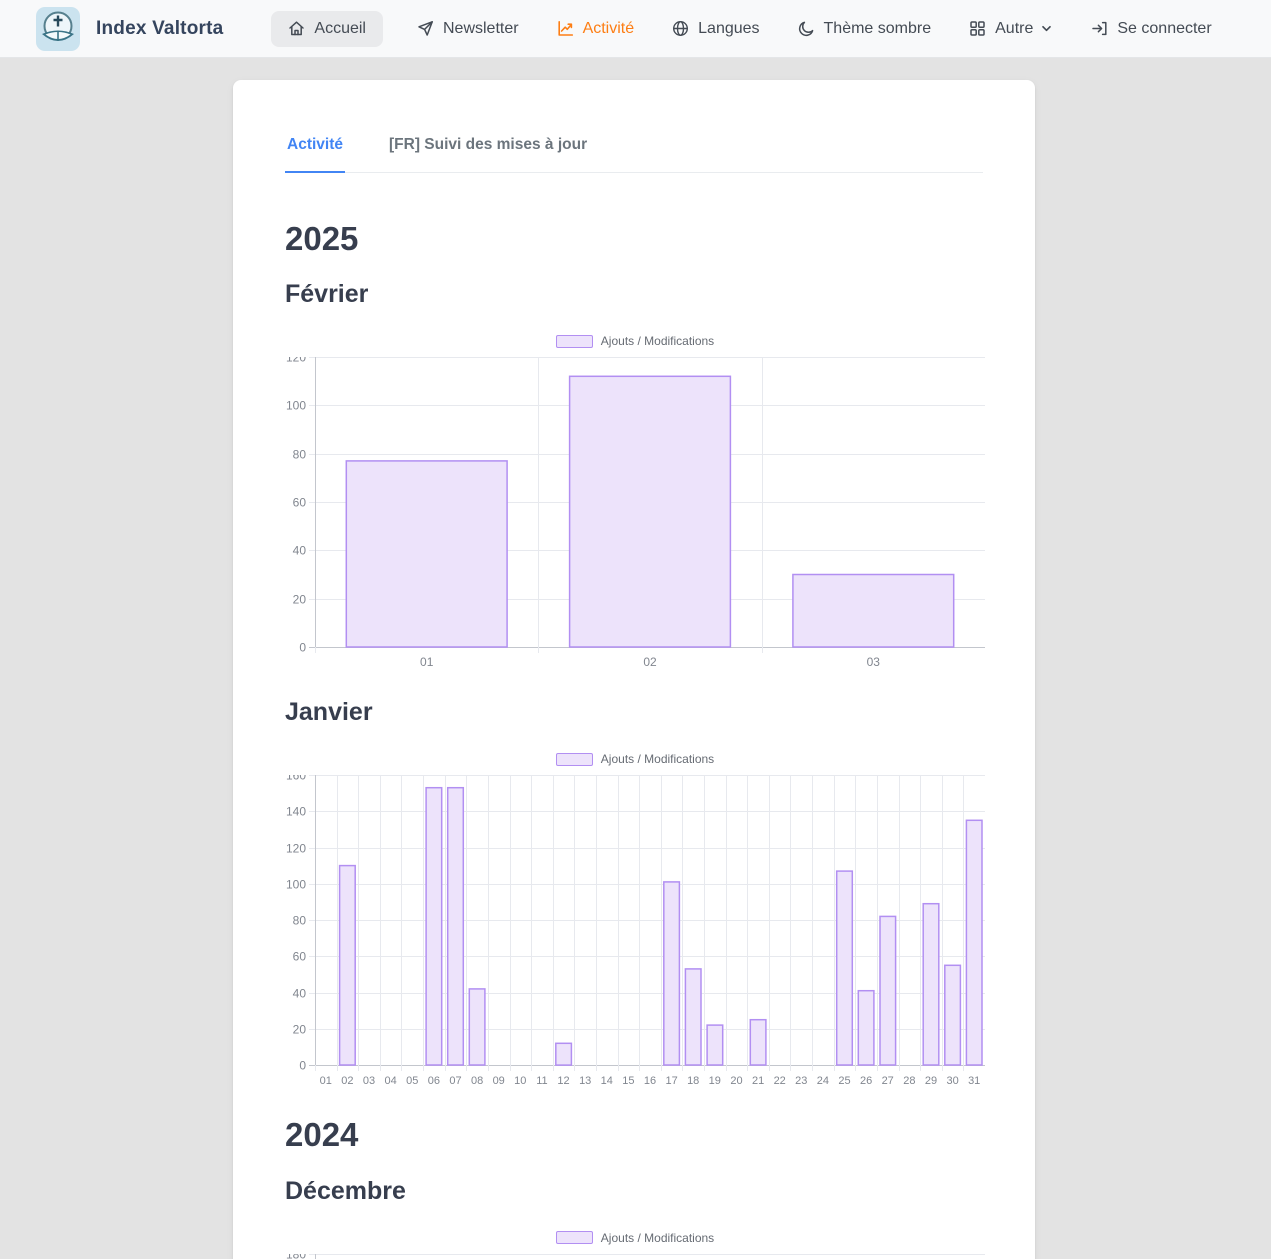  I want to click on svg-text: 17, so click(671, 1081).